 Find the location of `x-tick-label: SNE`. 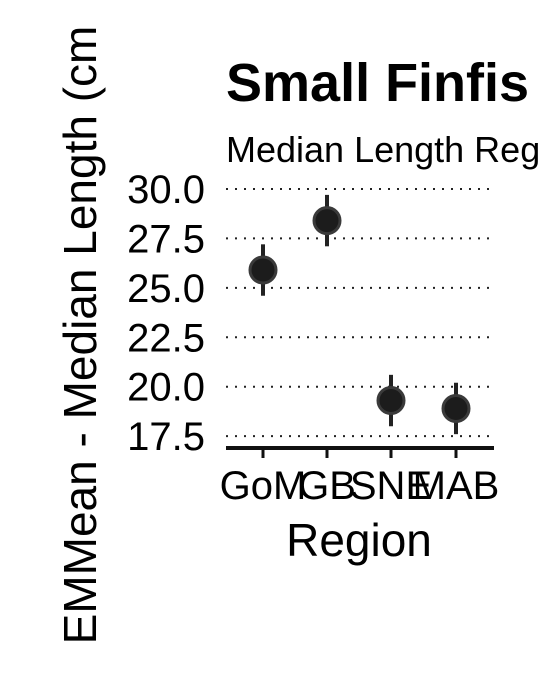

x-tick-label: SNE is located at coordinates (391, 486).